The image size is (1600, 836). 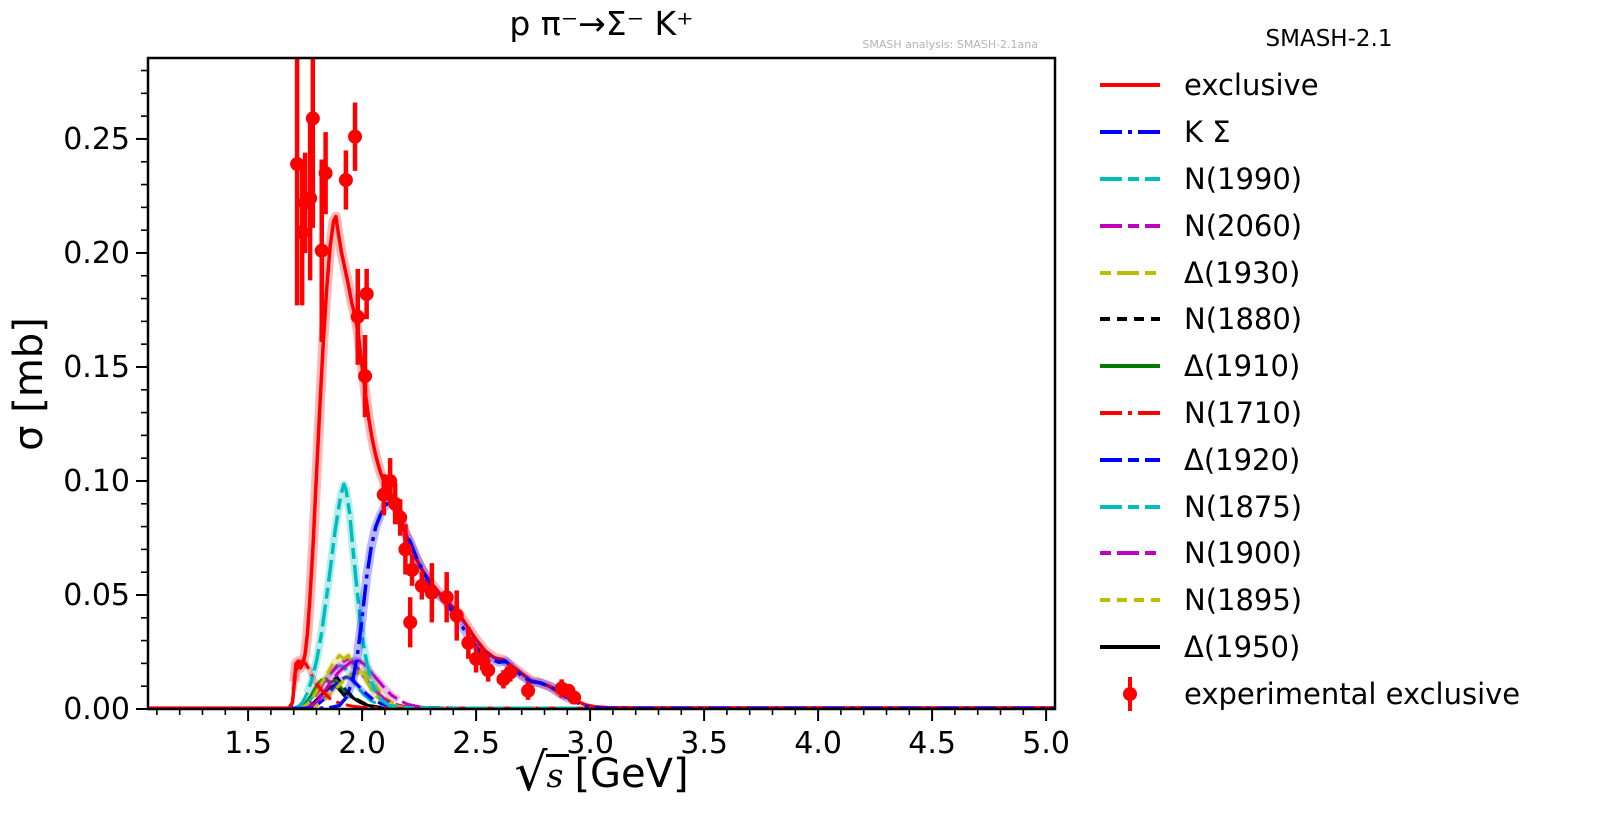 I want to click on legend-line-n1895, so click(x=1130, y=600).